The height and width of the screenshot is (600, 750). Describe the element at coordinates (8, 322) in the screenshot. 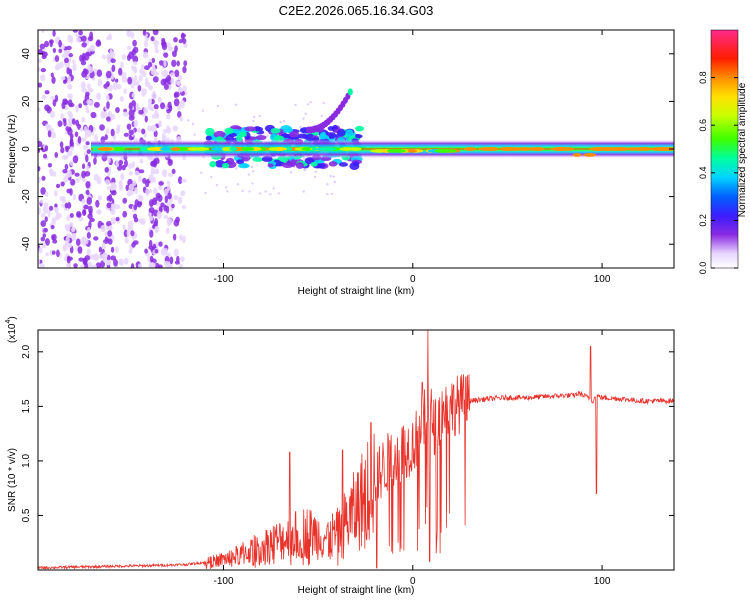

I see `snr-multiplier-exp: 4` at that location.